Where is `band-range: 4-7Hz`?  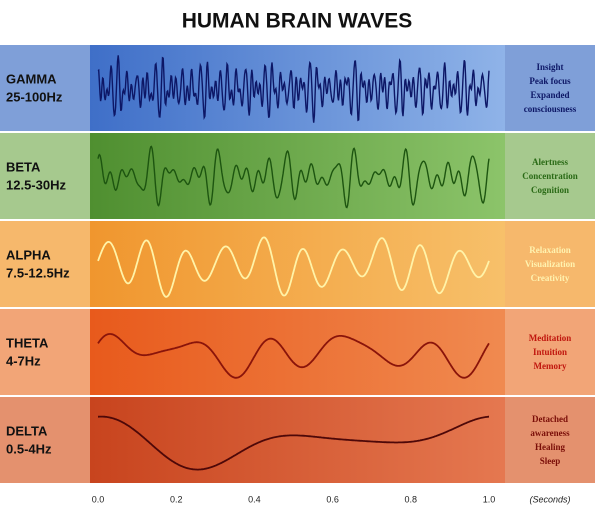
band-range: 4-7Hz is located at coordinates (23, 360).